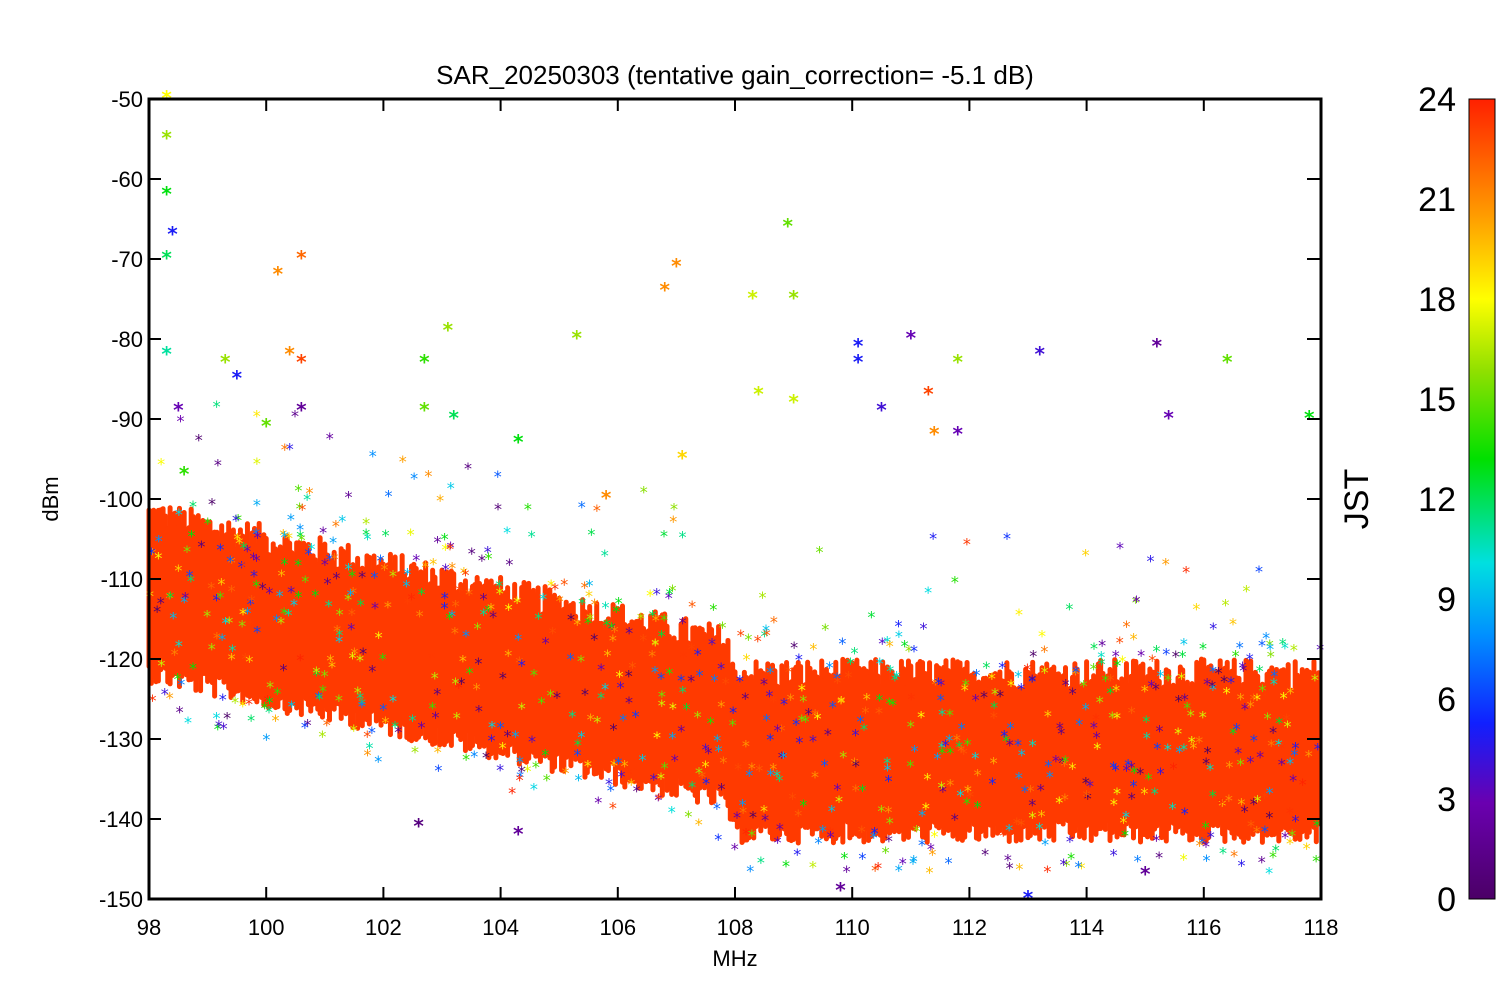 The width and height of the screenshot is (1500, 1000). I want to click on x-tick-label: 106, so click(617, 927).